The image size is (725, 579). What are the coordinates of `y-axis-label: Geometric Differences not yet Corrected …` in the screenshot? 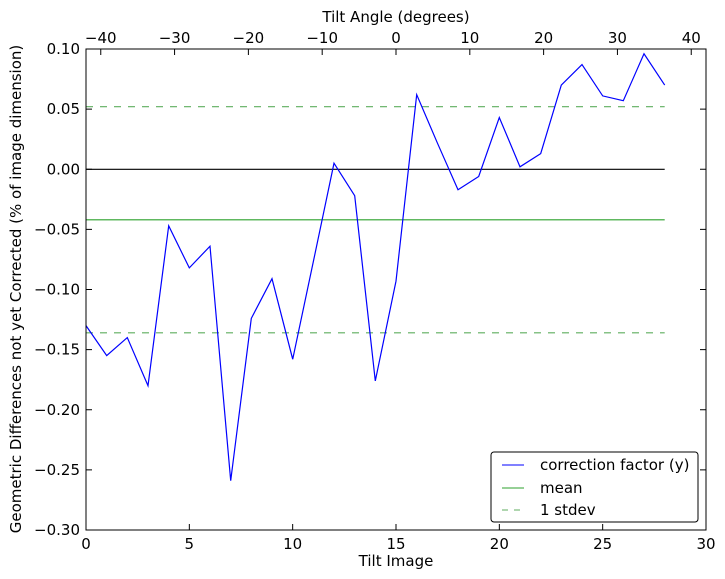 It's located at (16, 289).